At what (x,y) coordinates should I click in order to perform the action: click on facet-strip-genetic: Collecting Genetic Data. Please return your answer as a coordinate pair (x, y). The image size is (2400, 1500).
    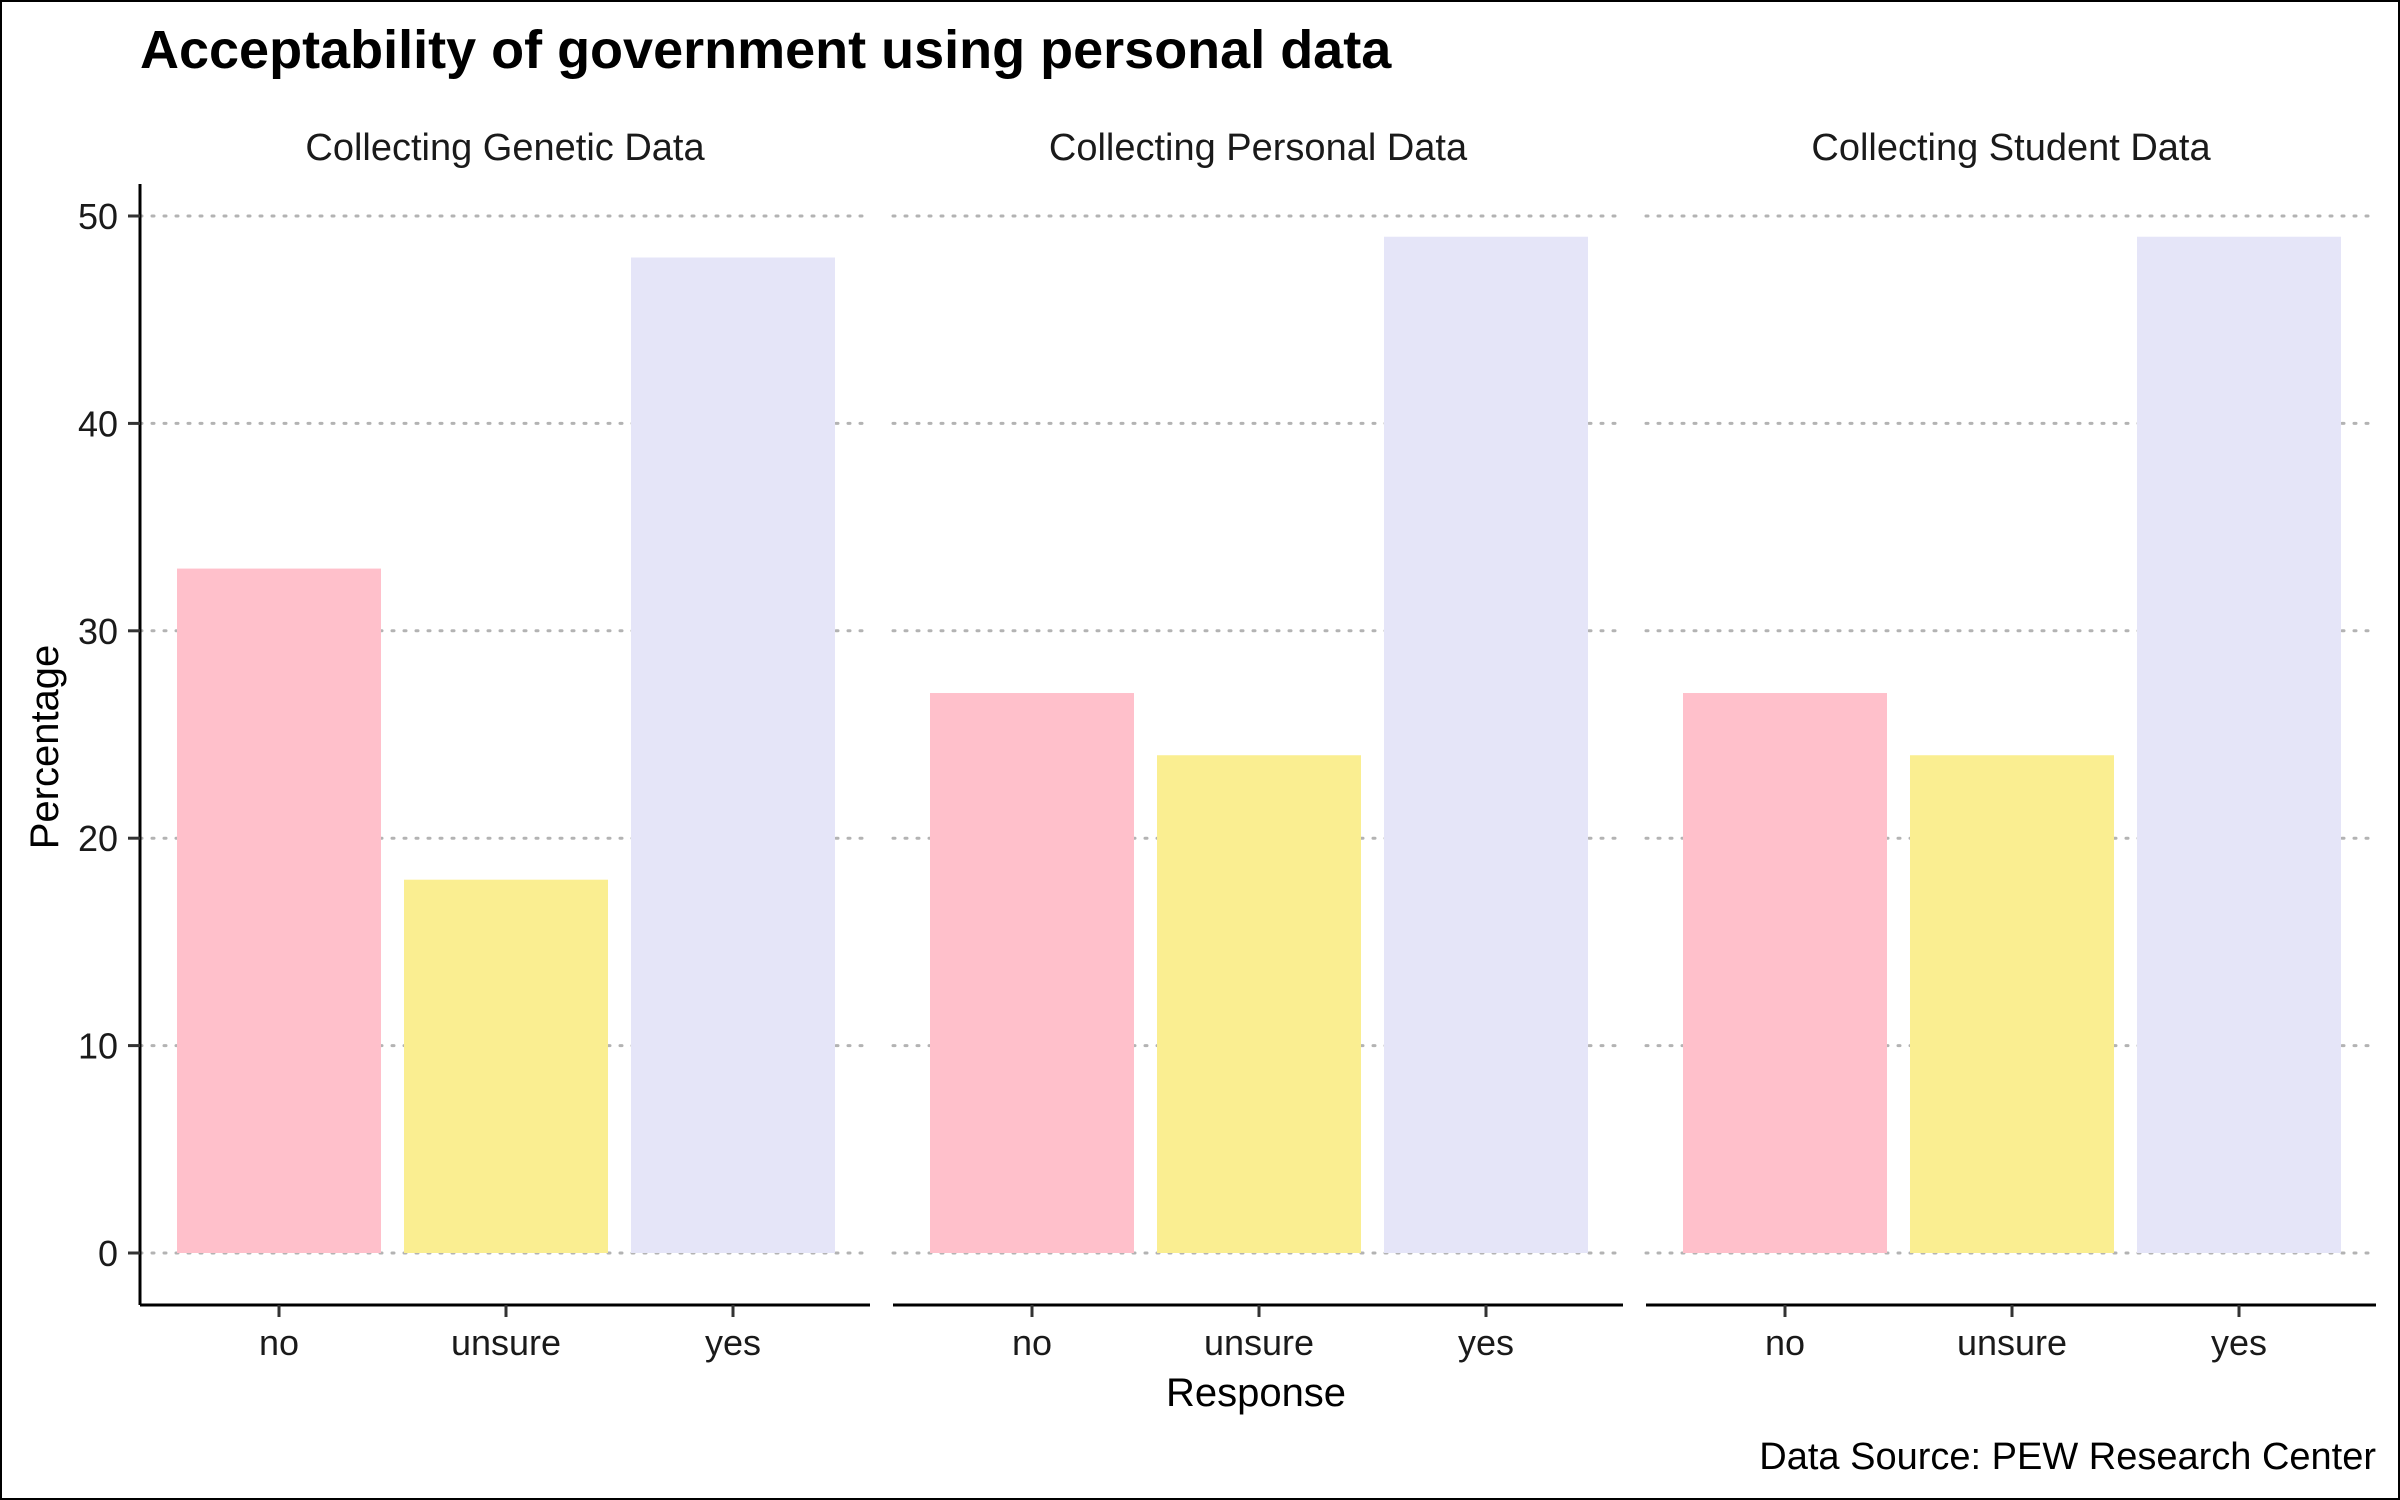
    Looking at the image, I should click on (505, 148).